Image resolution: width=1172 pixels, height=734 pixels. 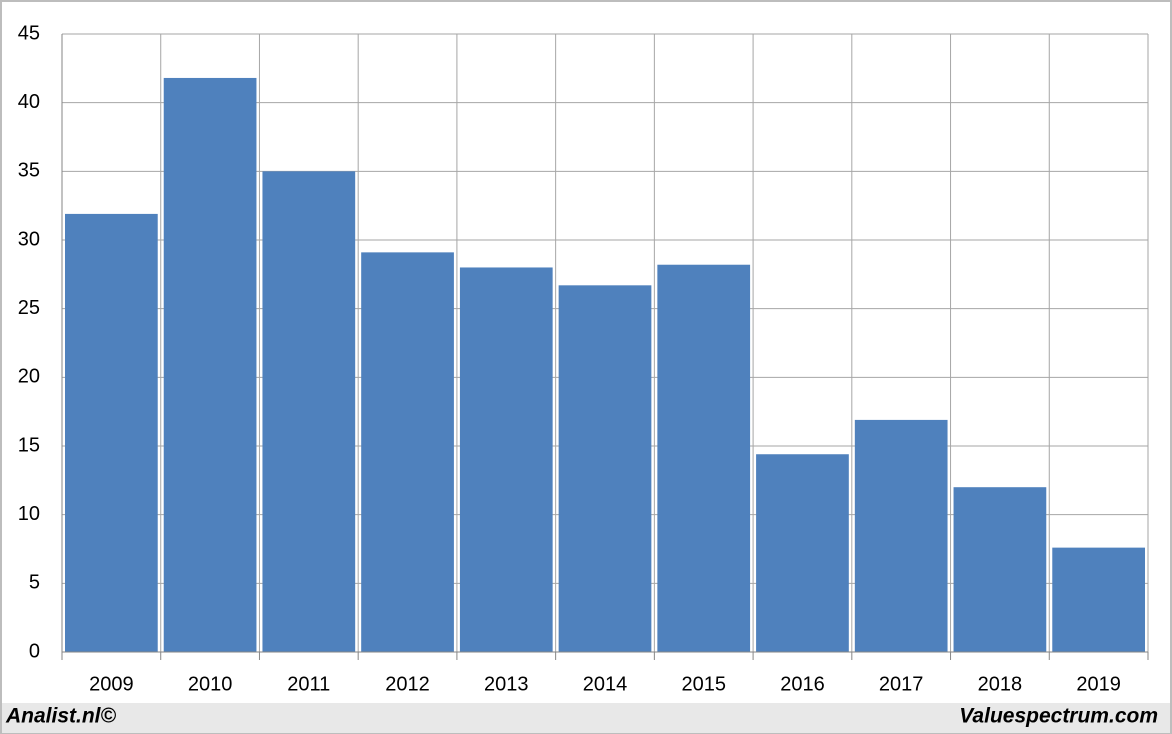 What do you see at coordinates (605, 684) in the screenshot?
I see `x-tick-label: 2014` at bounding box center [605, 684].